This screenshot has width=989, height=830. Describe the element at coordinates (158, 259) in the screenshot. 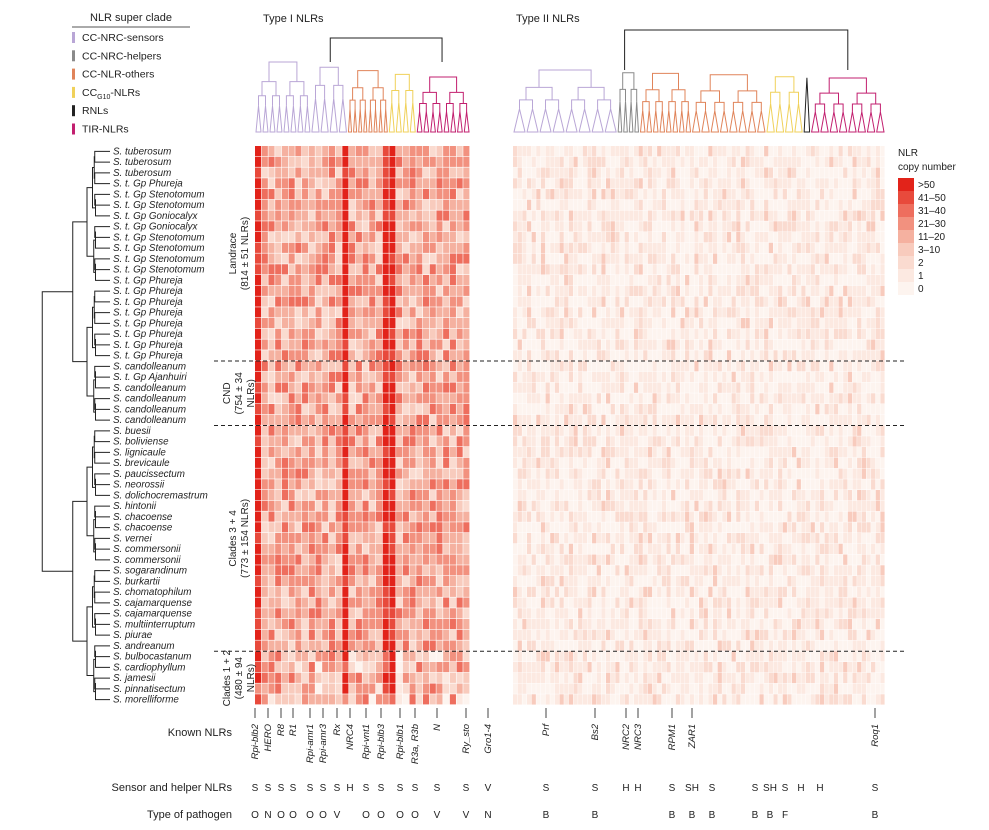

I see `species-label: S. t. Gp Stenotomum` at that location.